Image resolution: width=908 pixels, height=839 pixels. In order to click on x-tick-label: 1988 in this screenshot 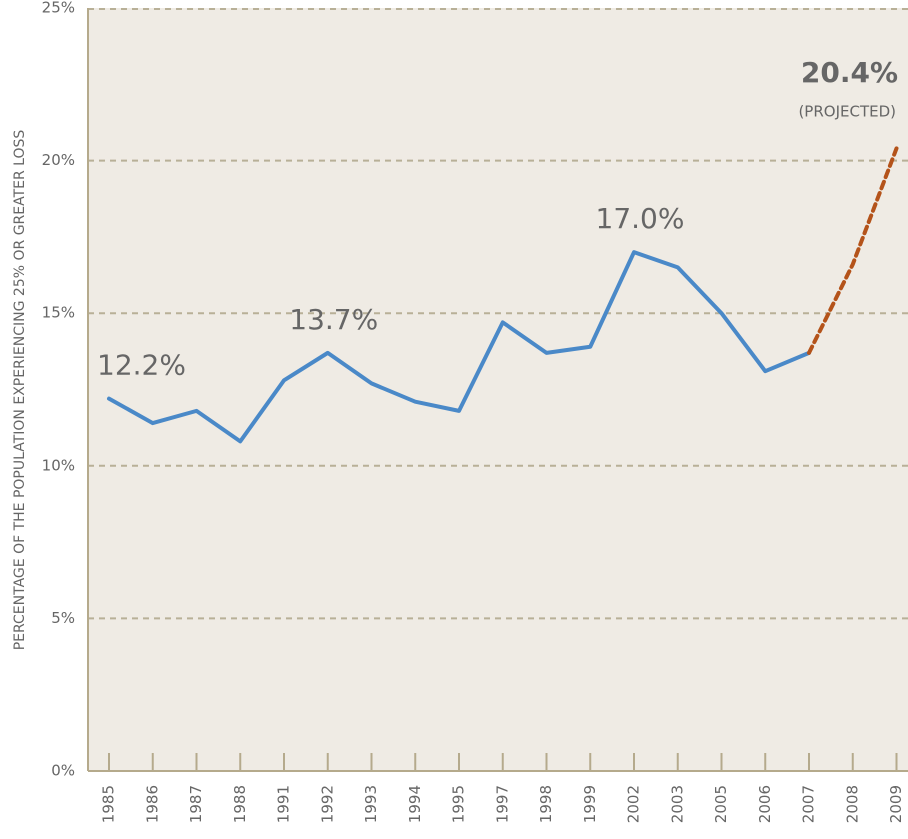, I will do `click(240, 804)`.